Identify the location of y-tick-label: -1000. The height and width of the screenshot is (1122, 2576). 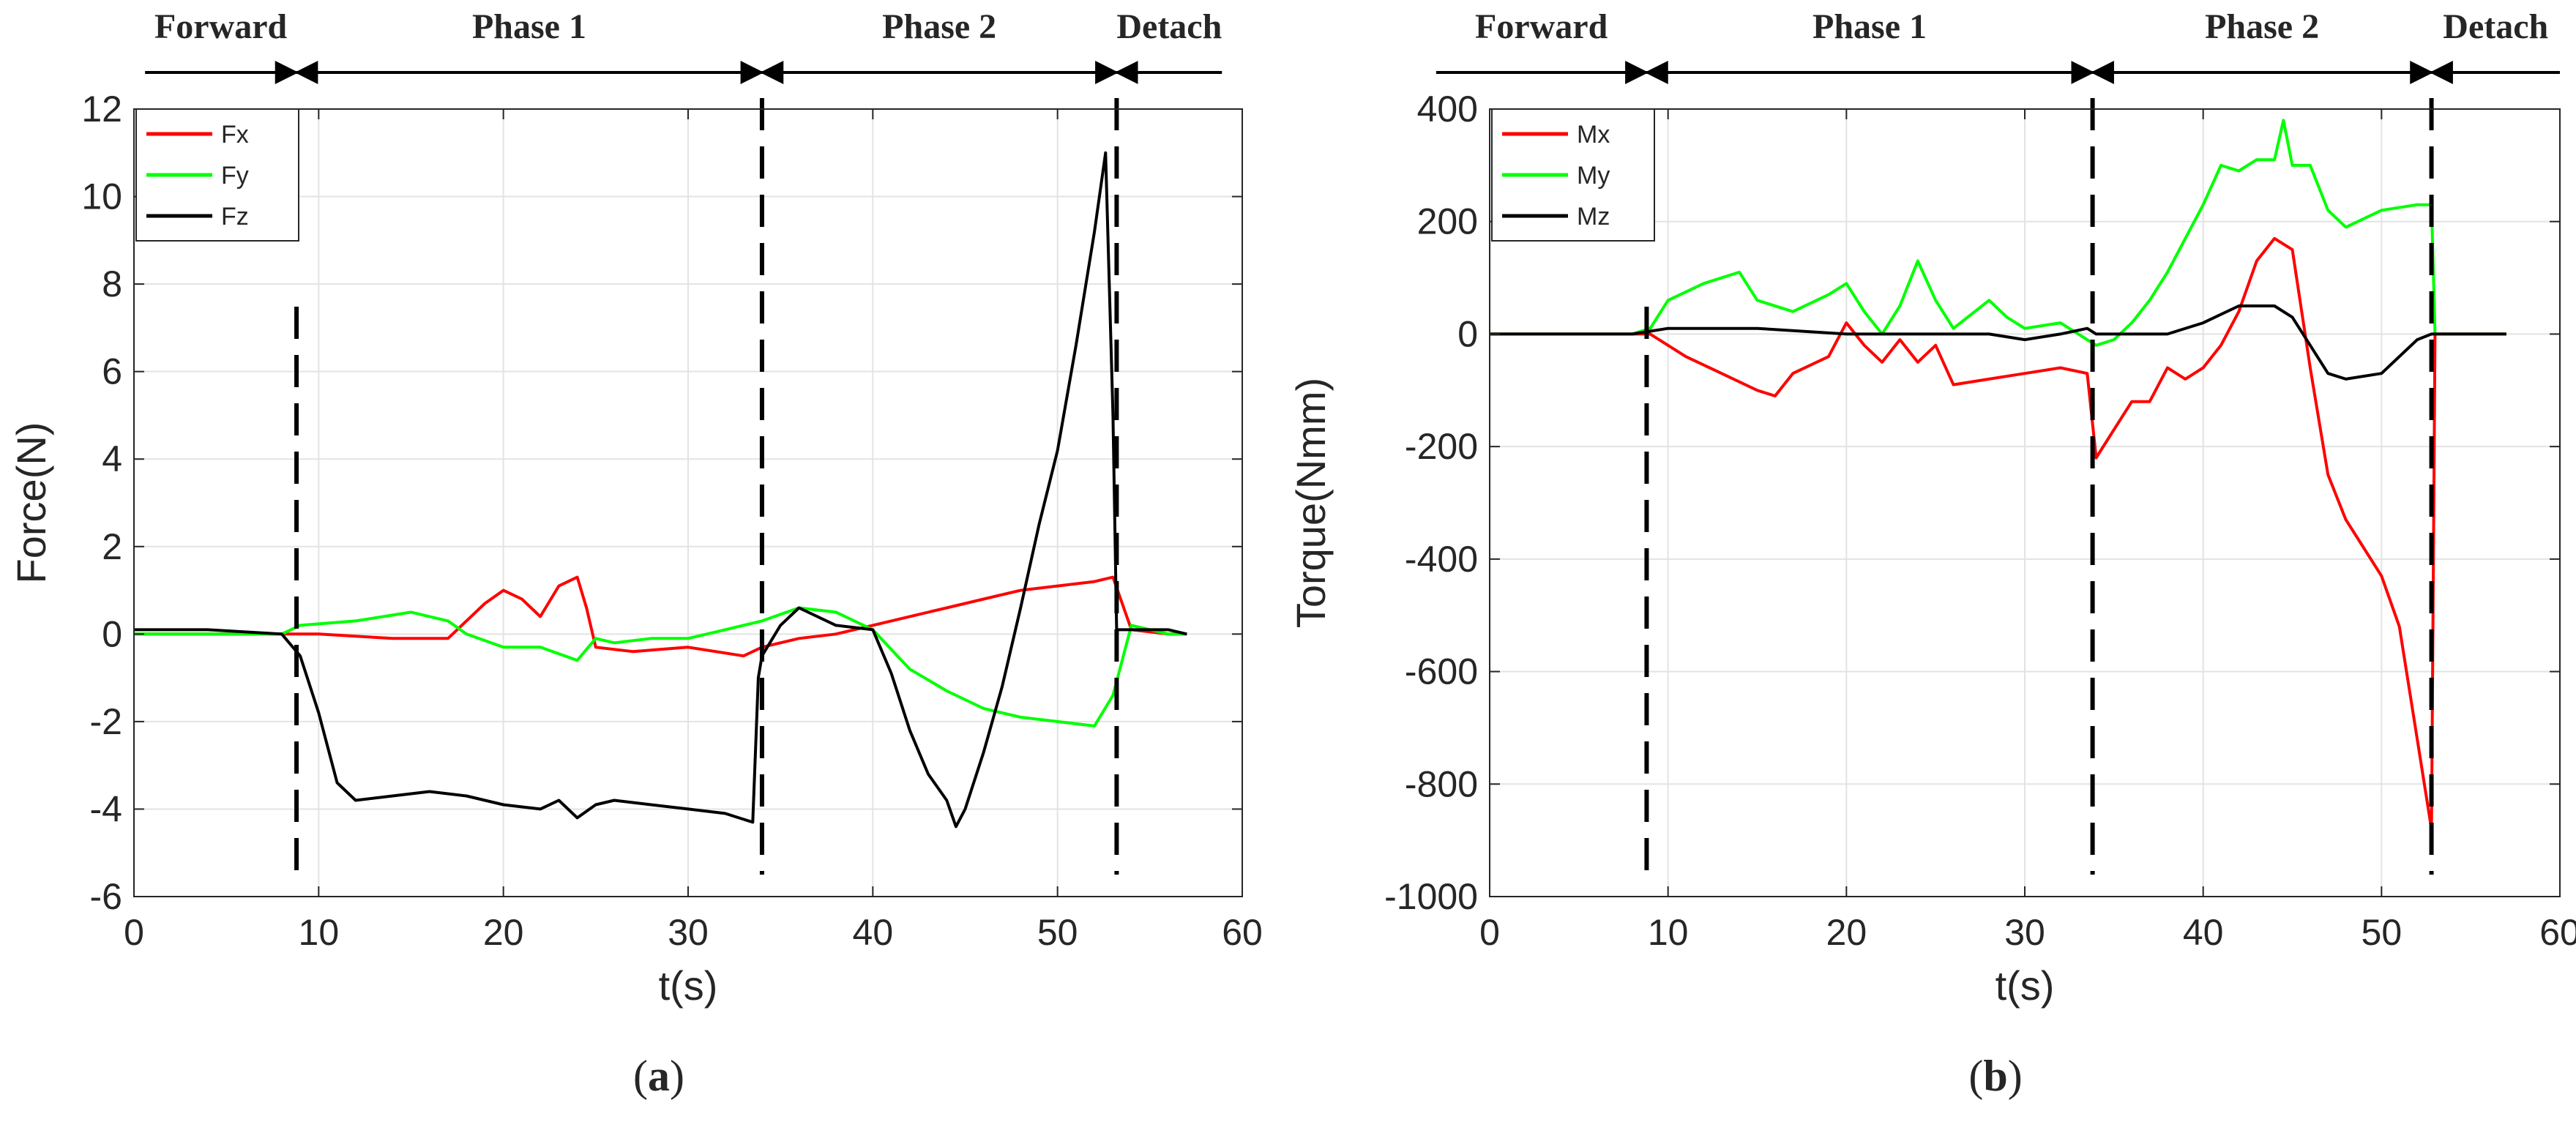
(1431, 896).